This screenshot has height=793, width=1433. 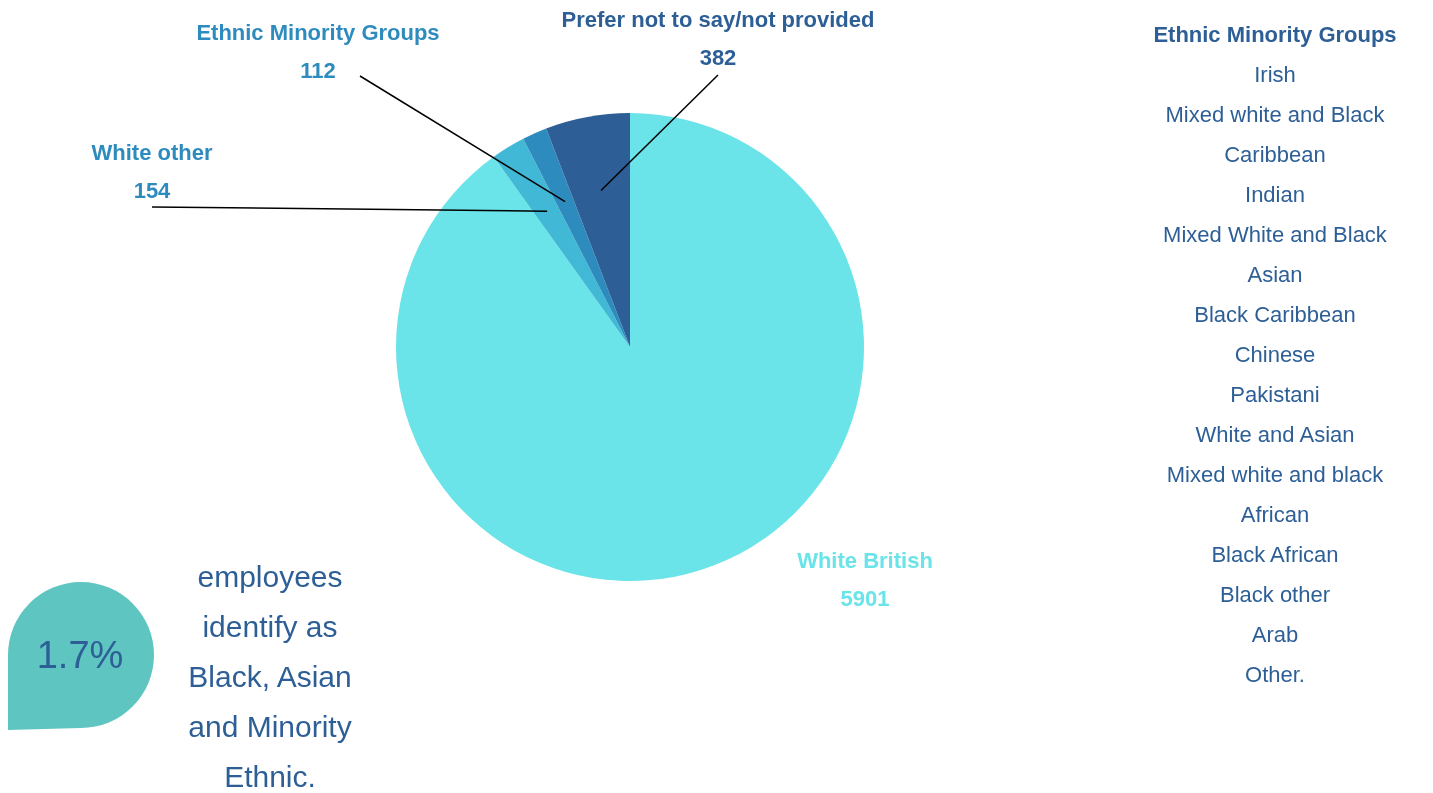 I want to click on text: Irish, so click(x=1275, y=74).